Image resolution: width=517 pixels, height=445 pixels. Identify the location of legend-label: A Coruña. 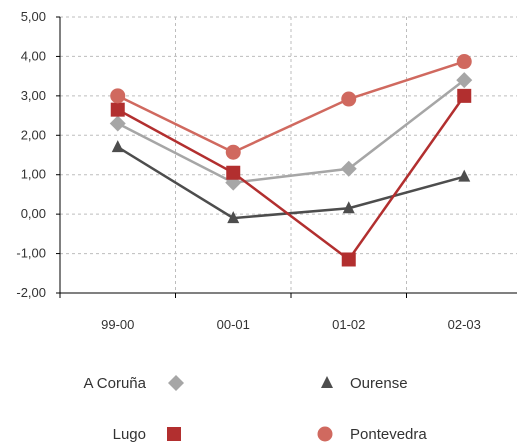
(114, 383).